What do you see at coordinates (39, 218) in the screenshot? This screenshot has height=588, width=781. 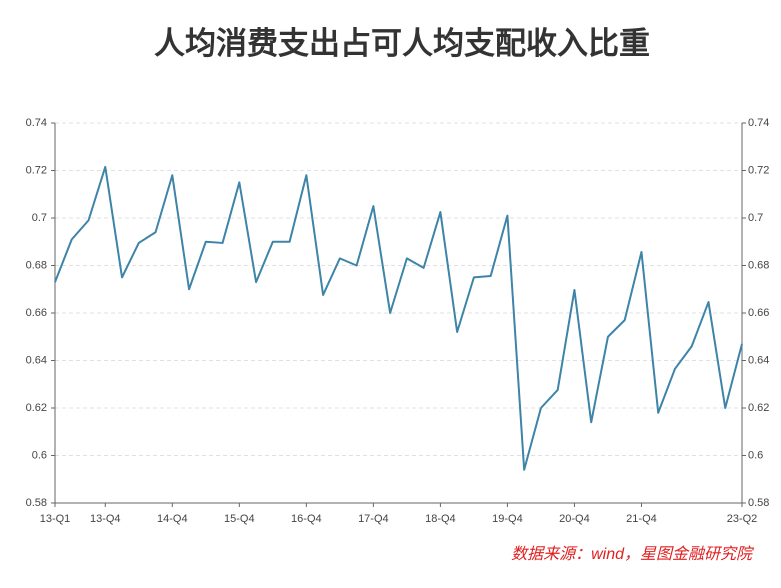 I see `y-tick-label: 0.7` at bounding box center [39, 218].